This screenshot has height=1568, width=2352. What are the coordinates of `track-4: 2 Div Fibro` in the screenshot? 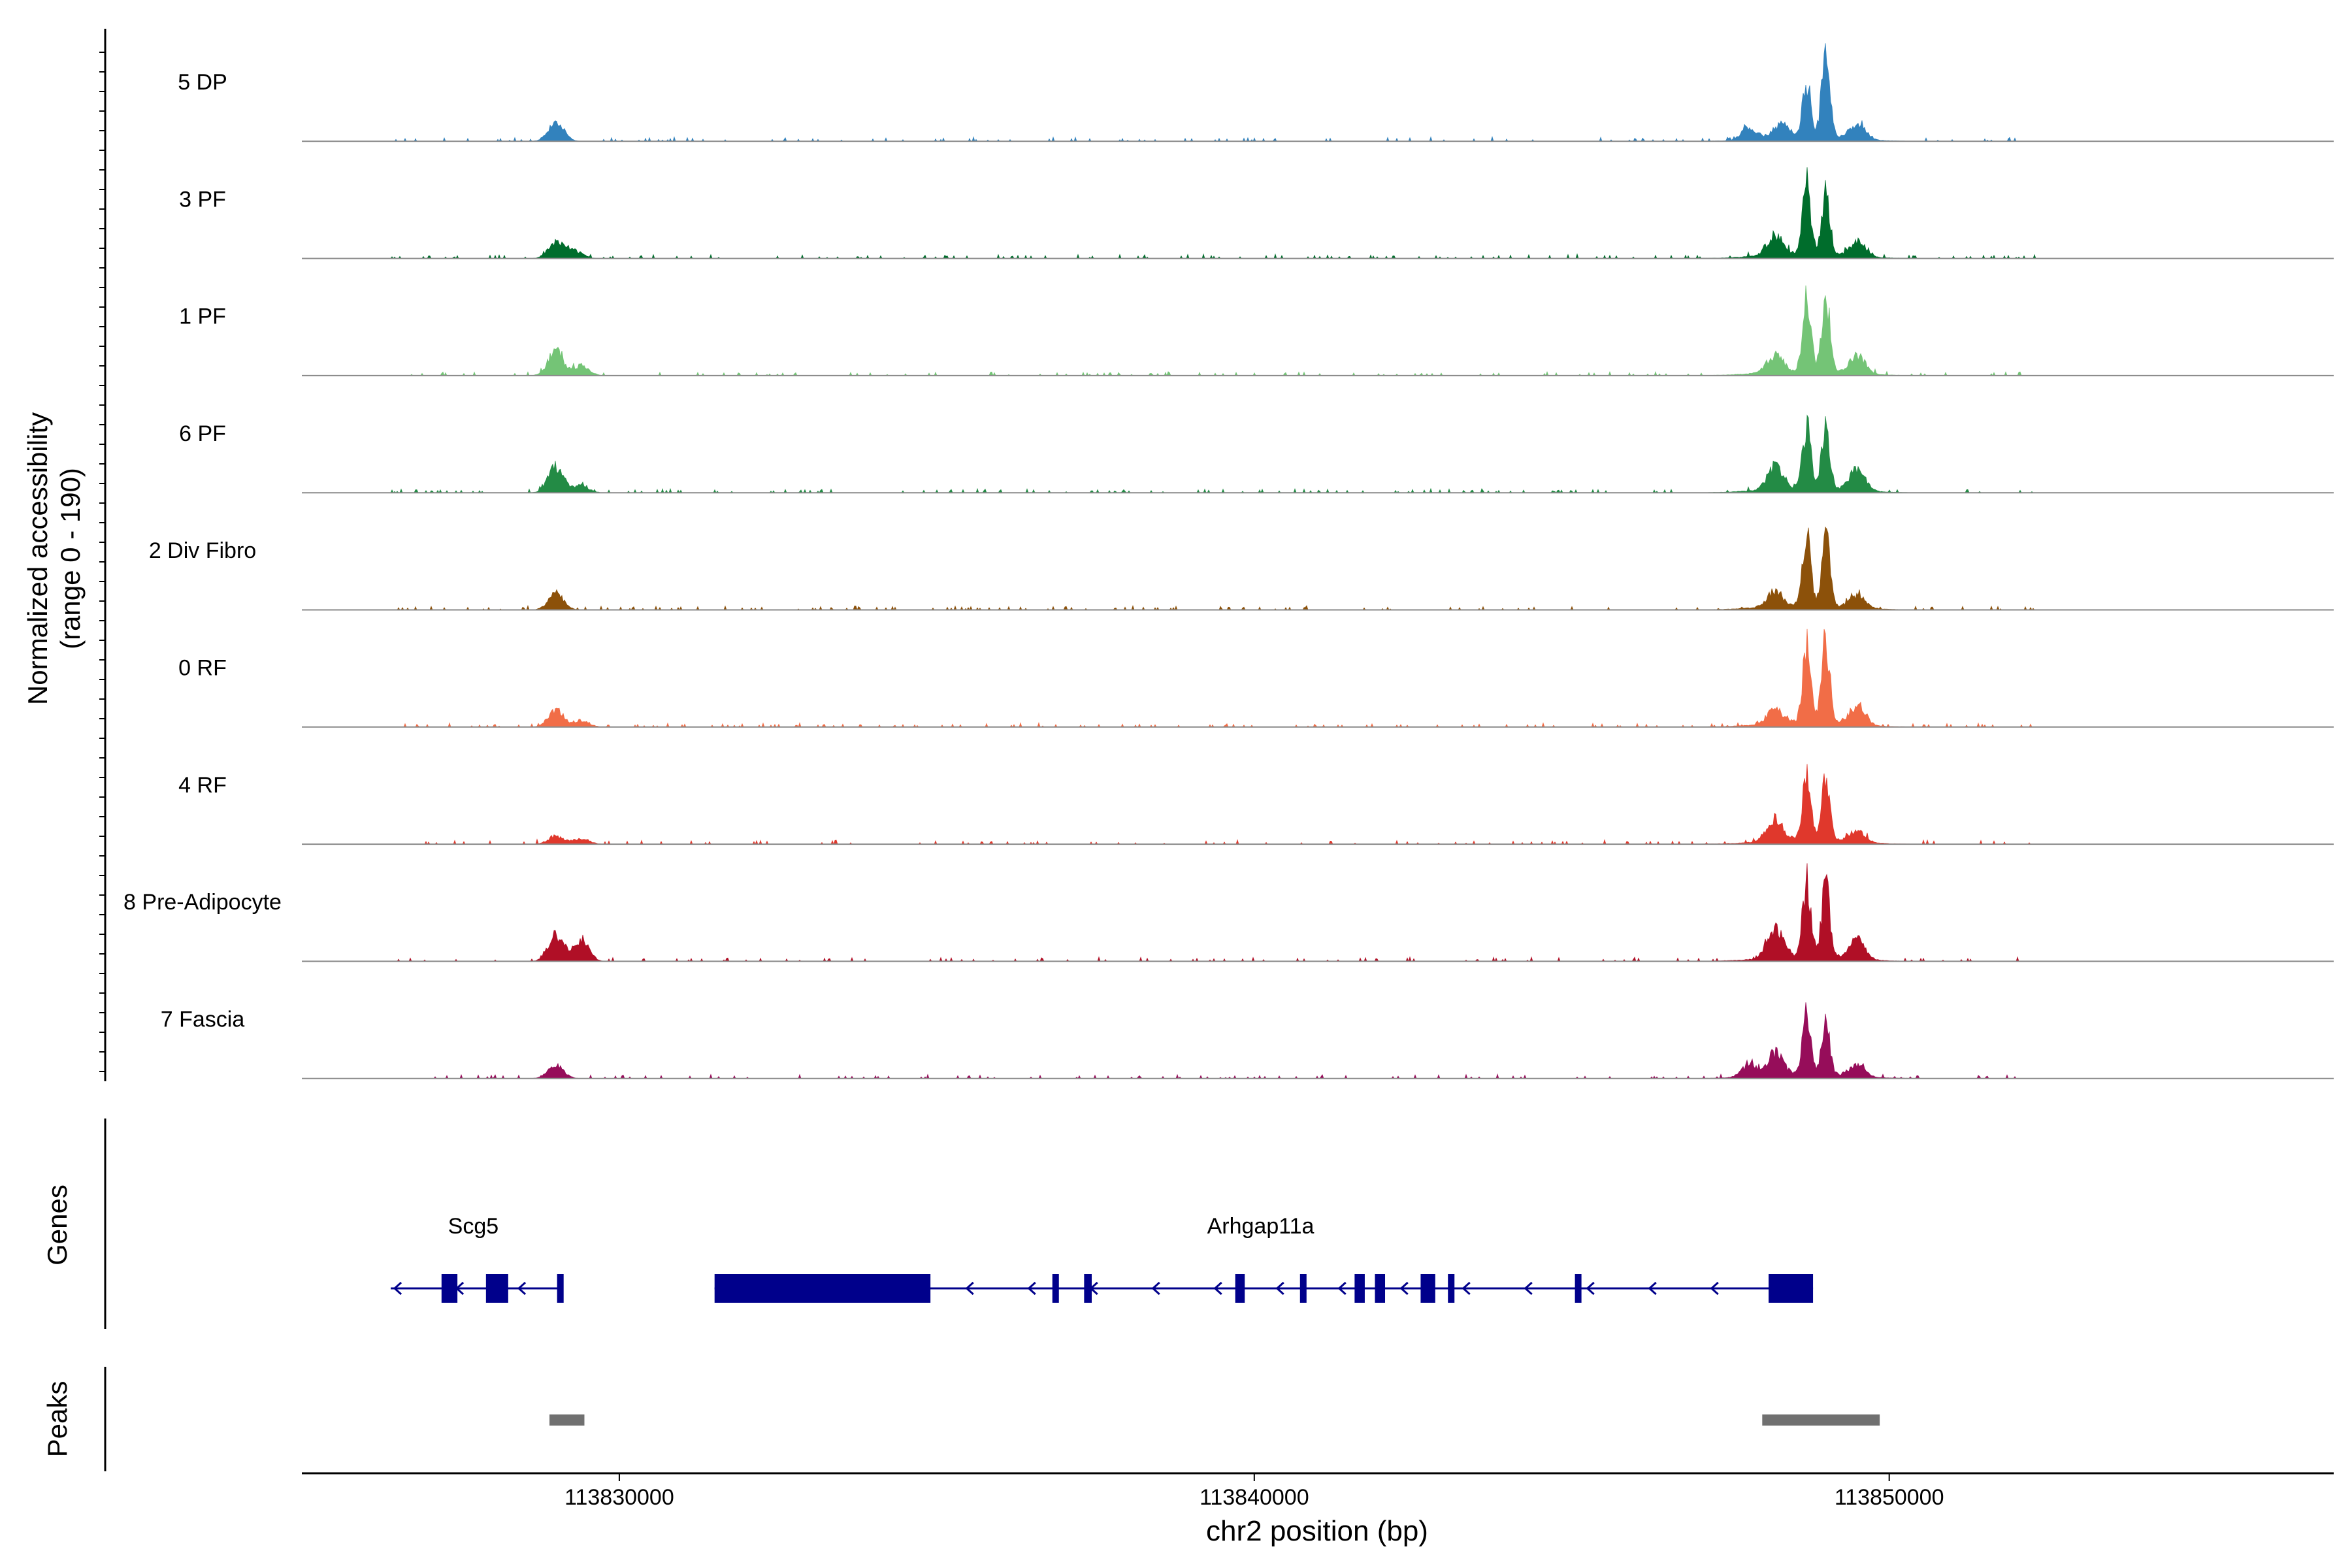 It's located at (1241, 568).